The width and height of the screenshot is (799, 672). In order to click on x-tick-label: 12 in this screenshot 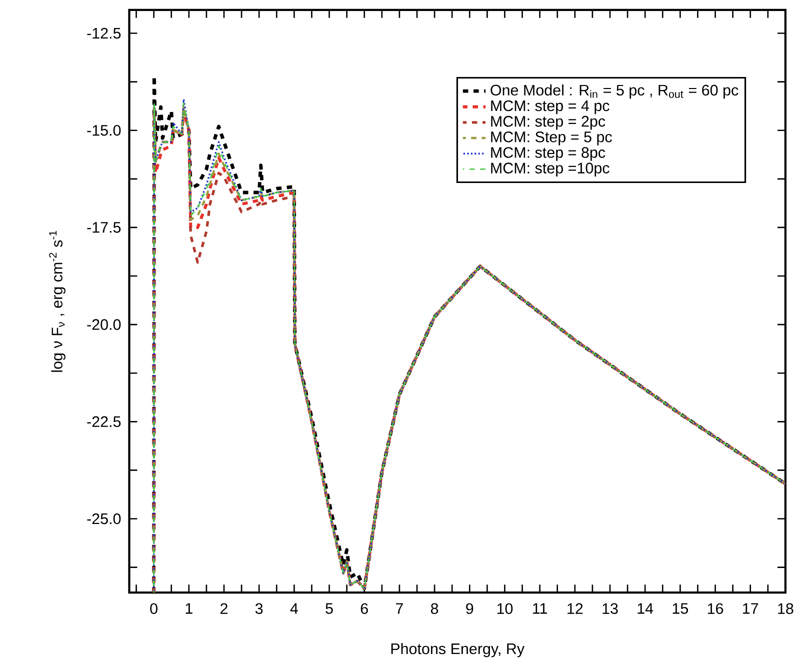, I will do `click(575, 608)`.